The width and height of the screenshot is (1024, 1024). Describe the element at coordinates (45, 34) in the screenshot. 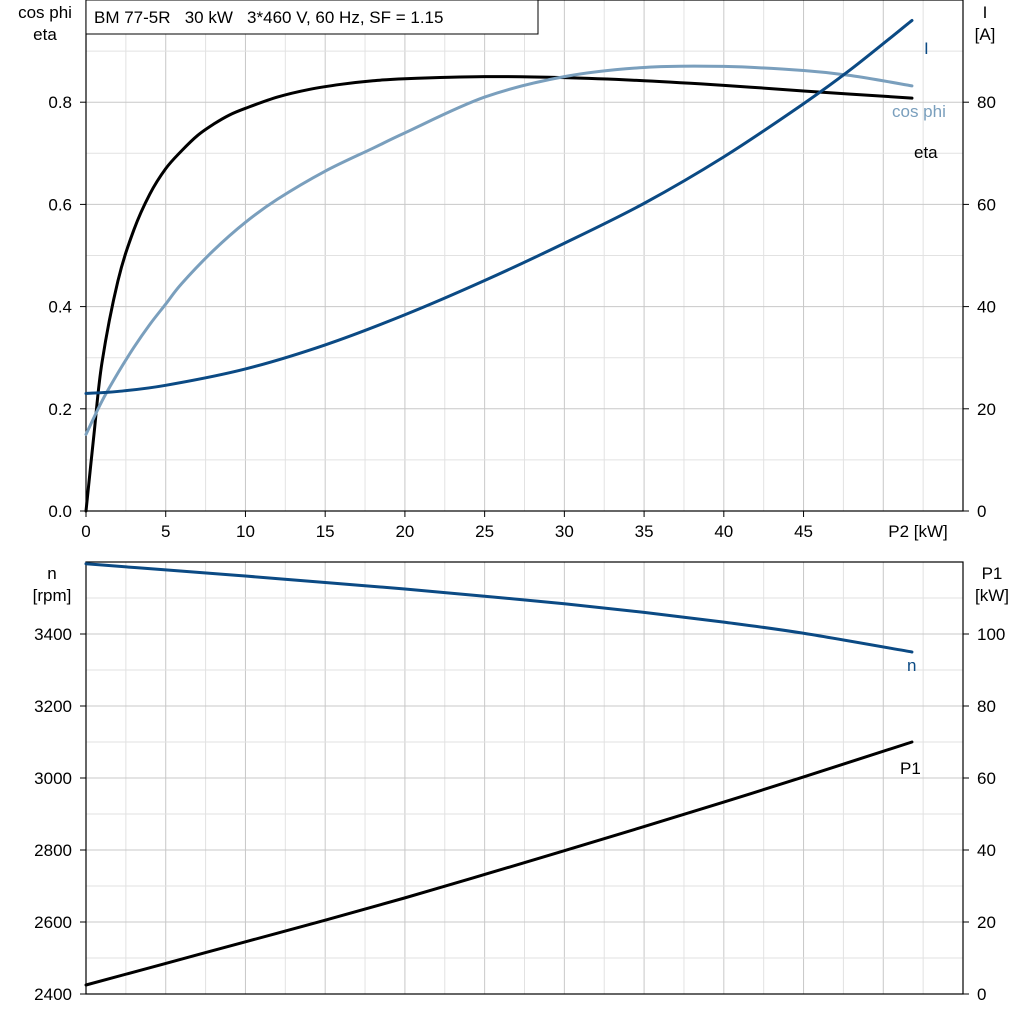

I see `left-axis-title-line2: eta` at that location.